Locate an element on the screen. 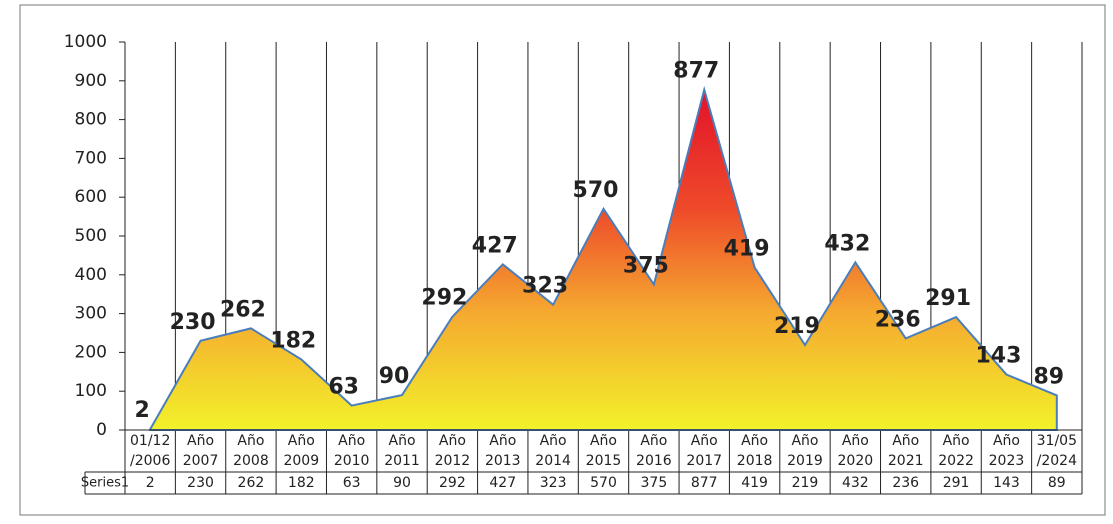  data-label: 375 is located at coordinates (646, 266).